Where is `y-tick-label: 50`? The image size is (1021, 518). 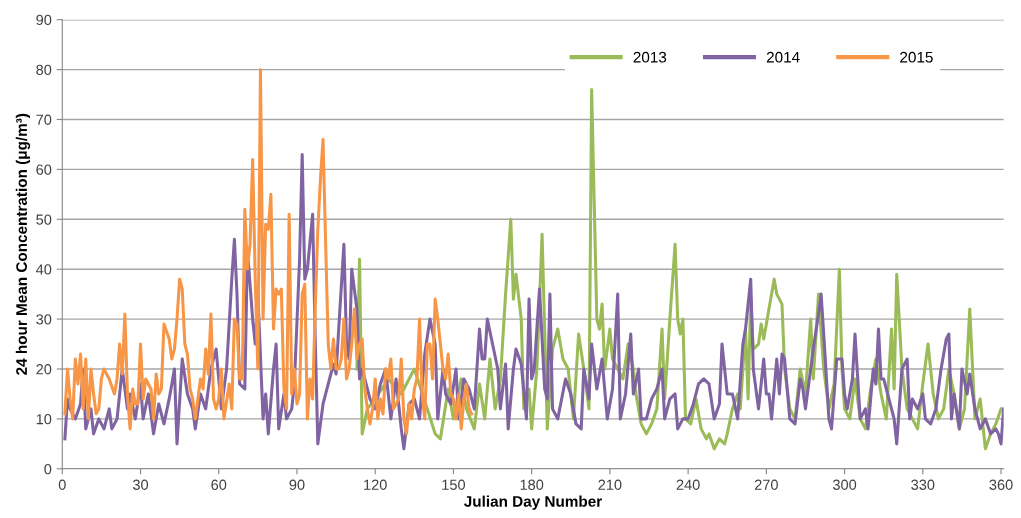
y-tick-label: 50 is located at coordinates (44, 219).